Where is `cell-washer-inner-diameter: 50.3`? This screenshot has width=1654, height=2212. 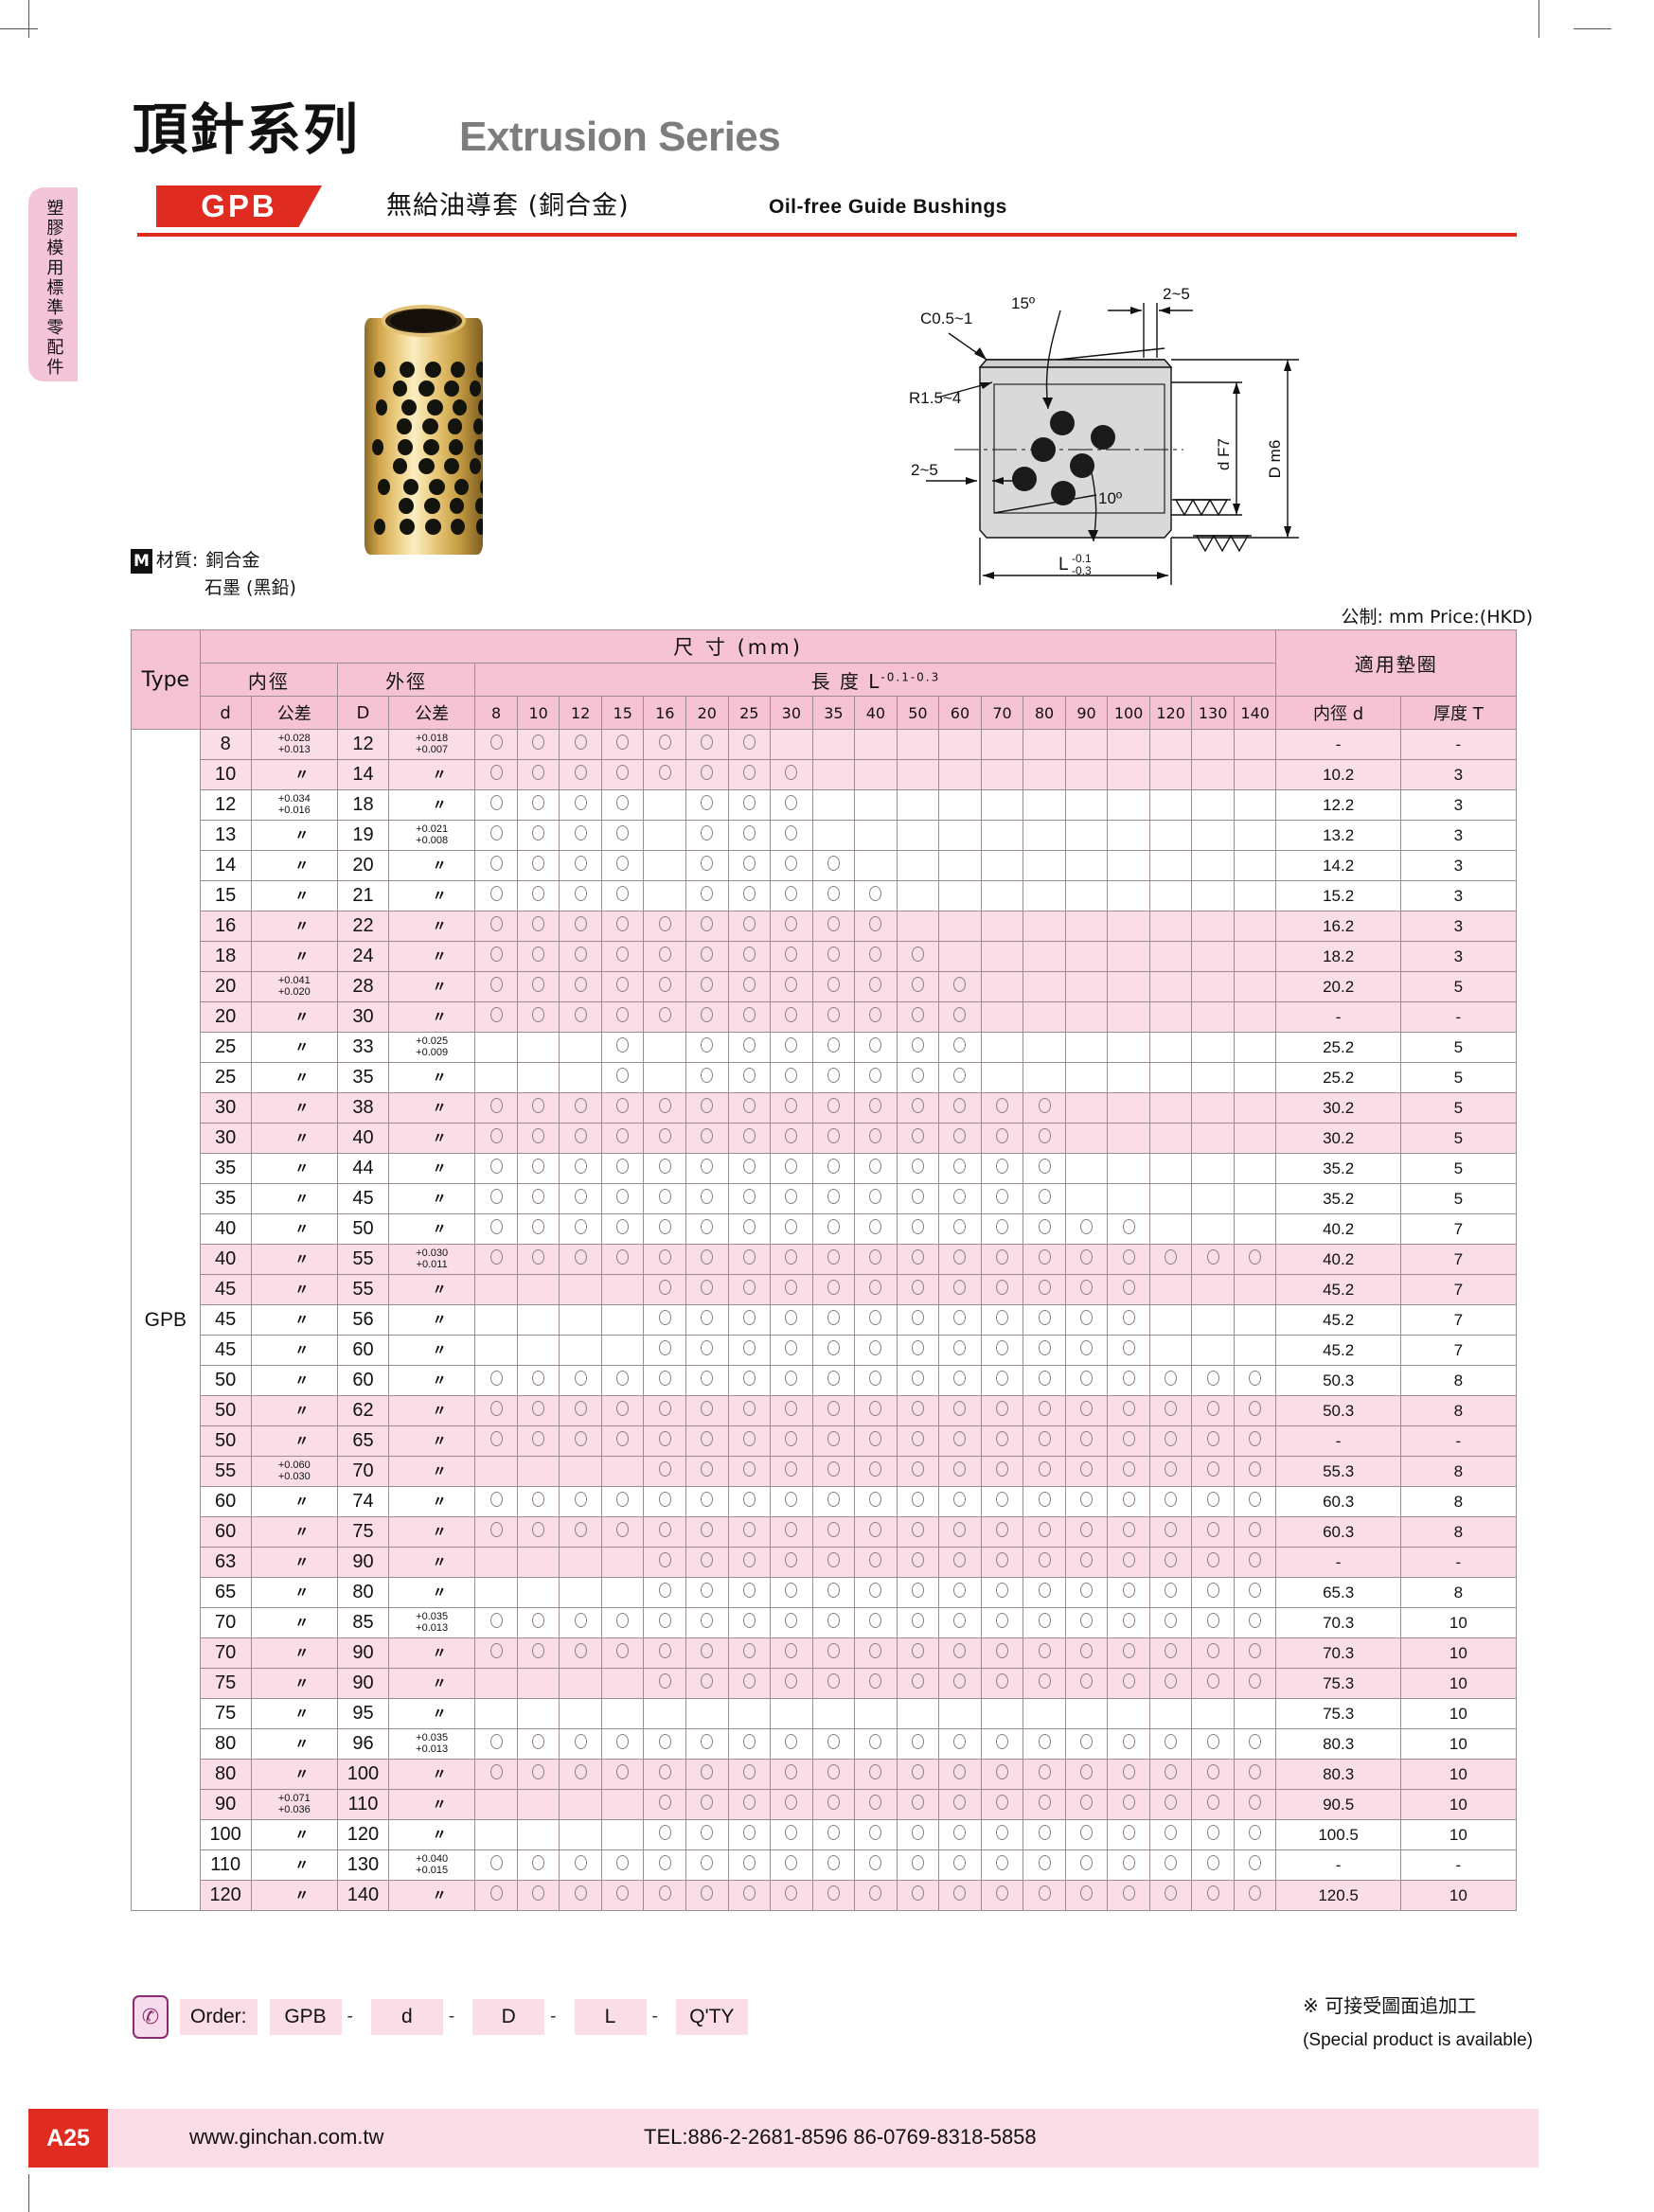 cell-washer-inner-diameter: 50.3 is located at coordinates (1338, 1380).